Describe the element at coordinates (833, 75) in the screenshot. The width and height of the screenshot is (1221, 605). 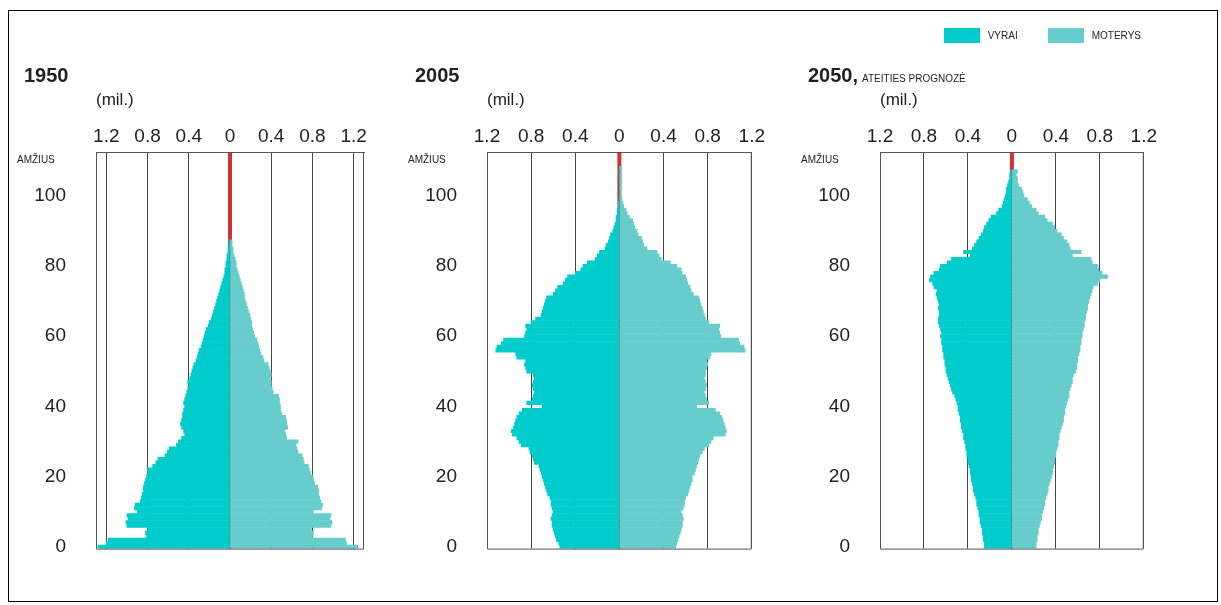
I see `chart-title: 2050,` at that location.